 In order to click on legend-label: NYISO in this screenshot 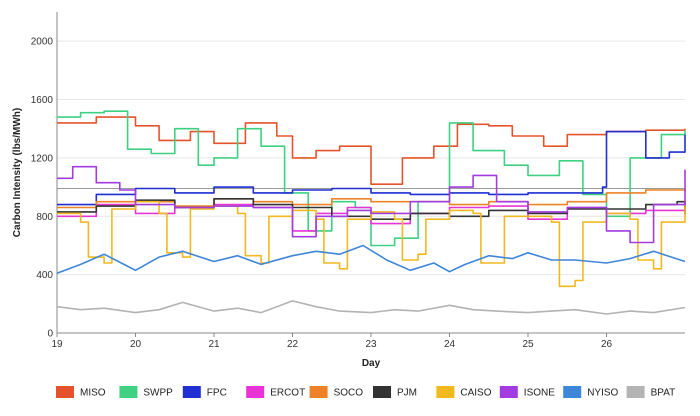, I will do `click(602, 393)`.